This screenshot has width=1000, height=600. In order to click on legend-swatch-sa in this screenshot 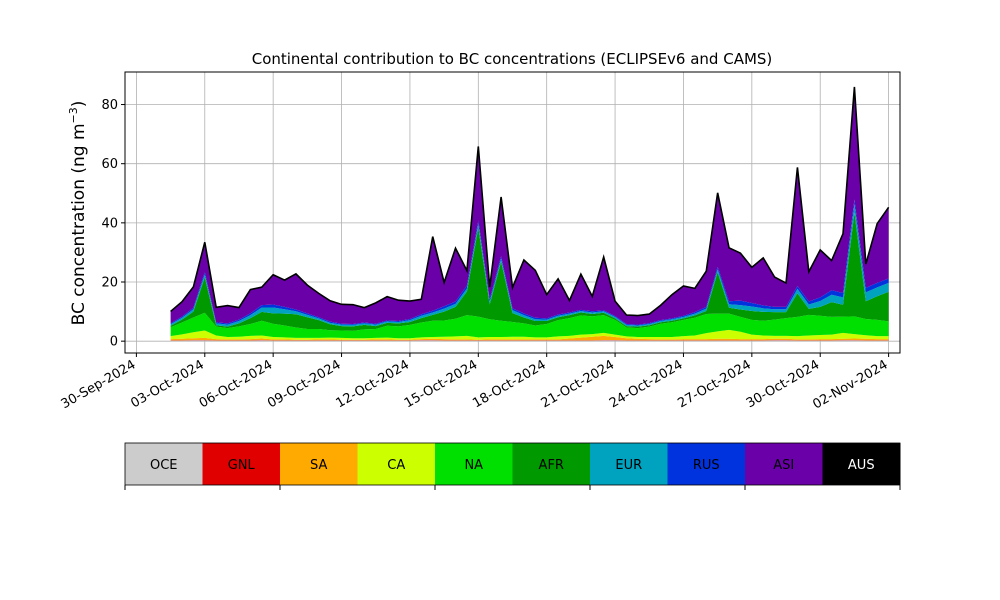, I will do `click(319, 464)`.